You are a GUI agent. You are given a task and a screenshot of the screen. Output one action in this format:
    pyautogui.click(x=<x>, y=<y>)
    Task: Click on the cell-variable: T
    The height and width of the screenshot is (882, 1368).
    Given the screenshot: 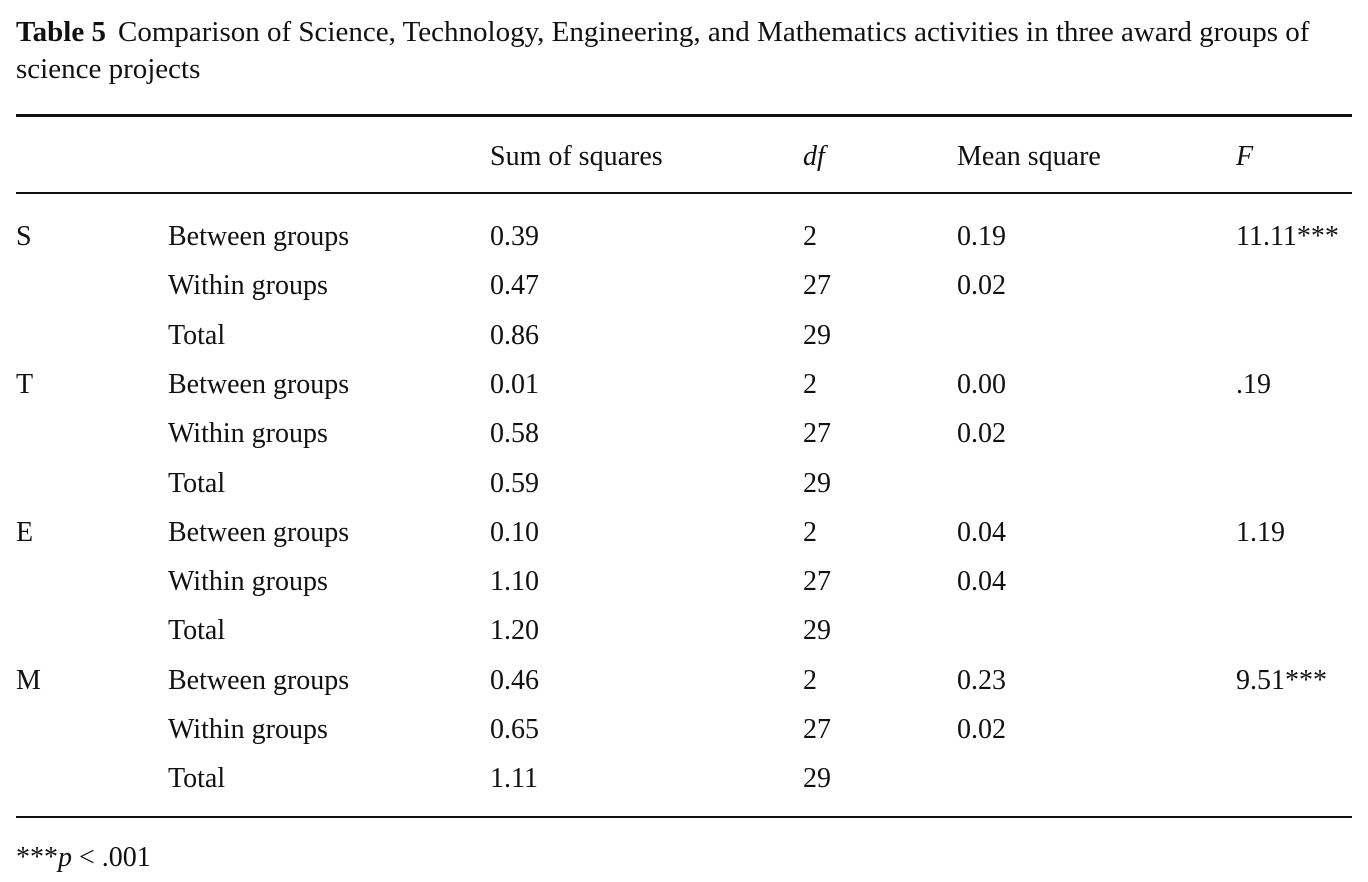 What is the action you would take?
    pyautogui.click(x=25, y=384)
    